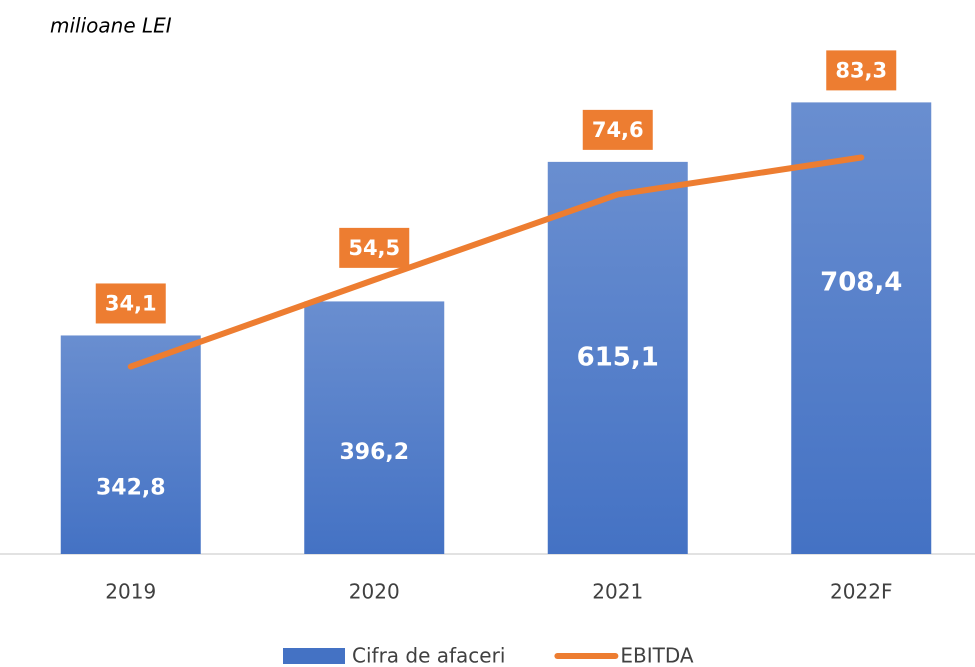  What do you see at coordinates (657, 655) in the screenshot?
I see `legend-label: EBITDA` at bounding box center [657, 655].